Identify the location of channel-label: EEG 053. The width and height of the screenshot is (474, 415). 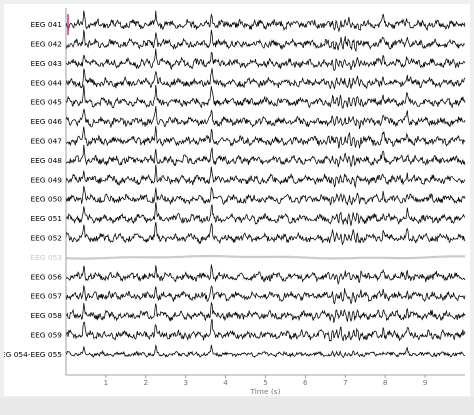
(46, 257).